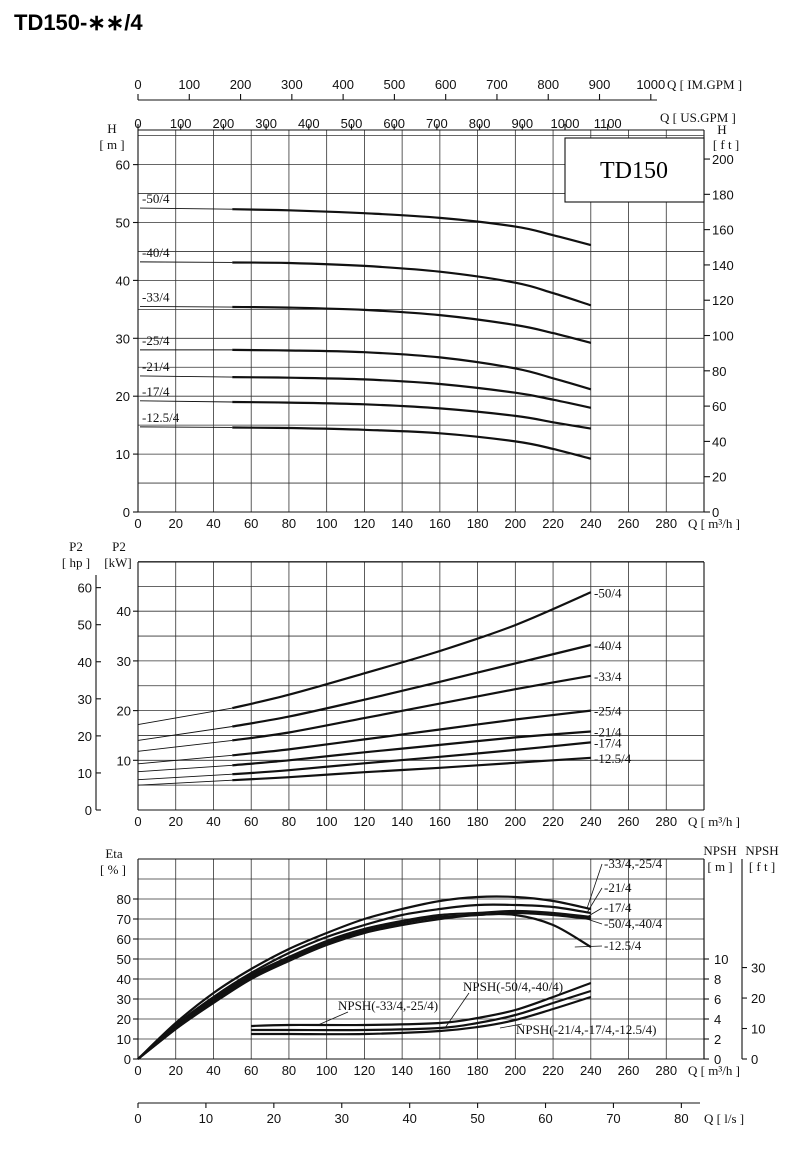 Image resolution: width=800 pixels, height=1152 pixels. Describe the element at coordinates (629, 1070) in the screenshot. I see `x-tick-label: 260` at that location.